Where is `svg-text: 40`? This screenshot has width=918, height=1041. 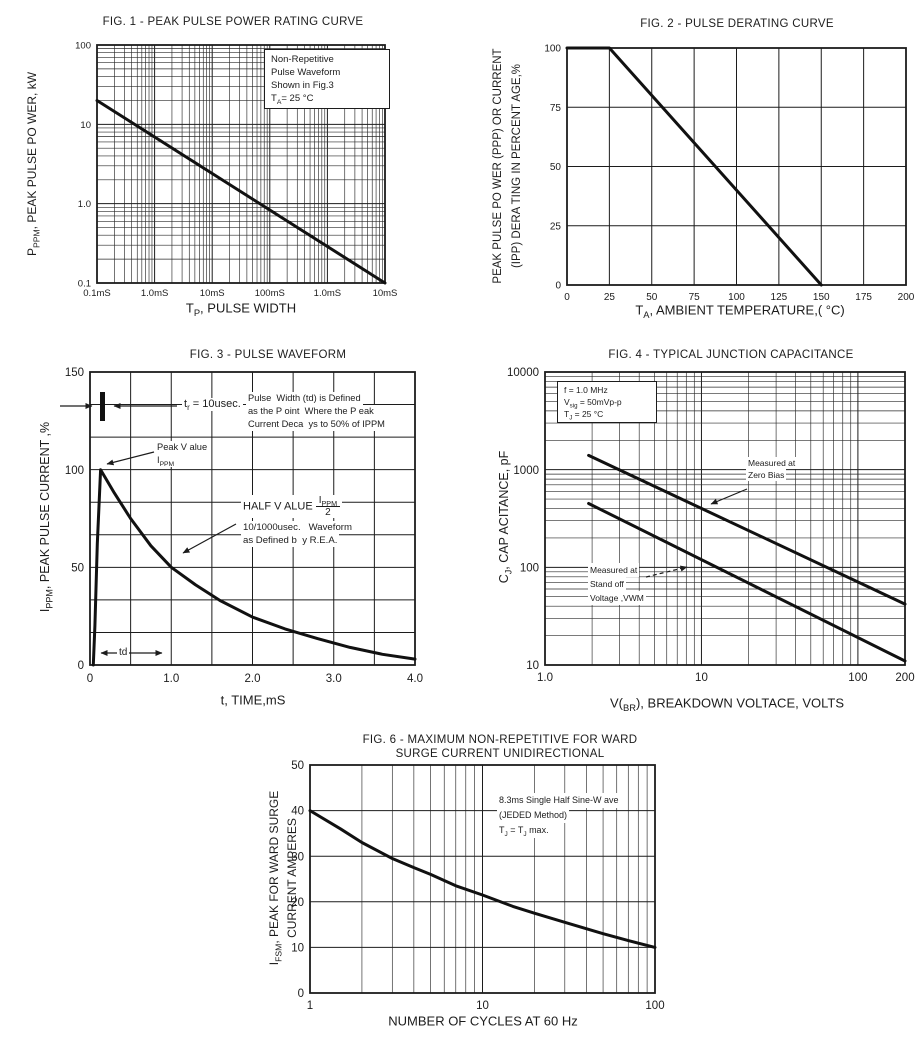 svg-text: 40 is located at coordinates (297, 812).